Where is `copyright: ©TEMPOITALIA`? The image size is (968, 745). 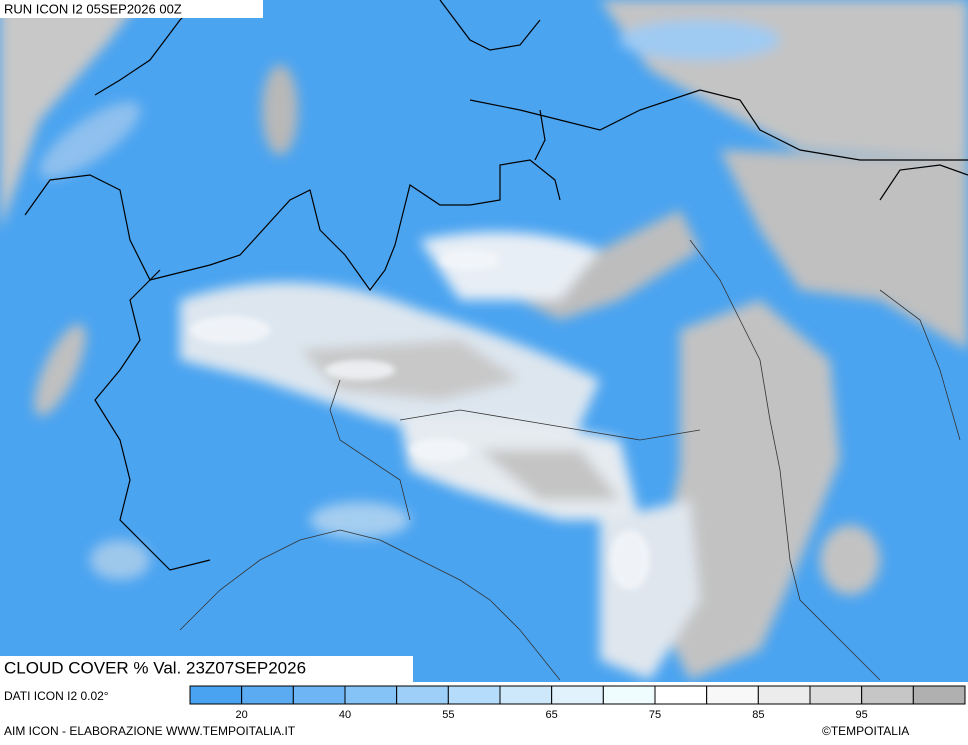
copyright: ©TEMPOITALIA is located at coordinates (866, 731).